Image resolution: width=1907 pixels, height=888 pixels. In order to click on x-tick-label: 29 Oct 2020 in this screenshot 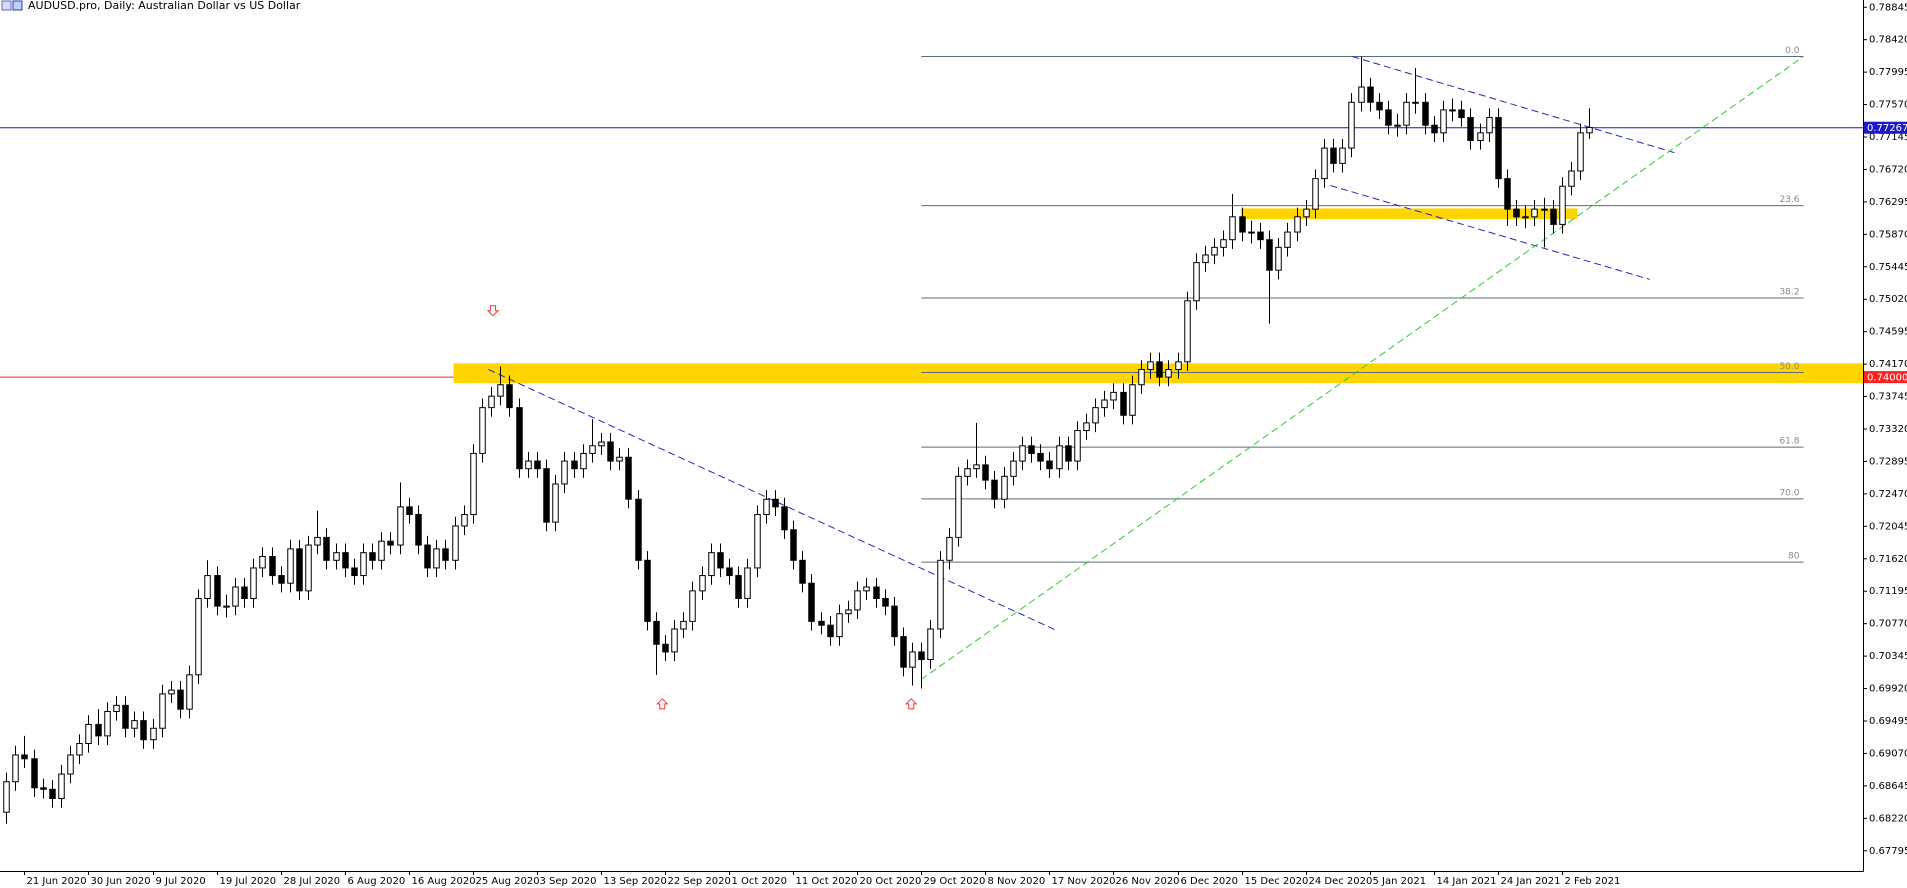, I will do `click(955, 881)`.